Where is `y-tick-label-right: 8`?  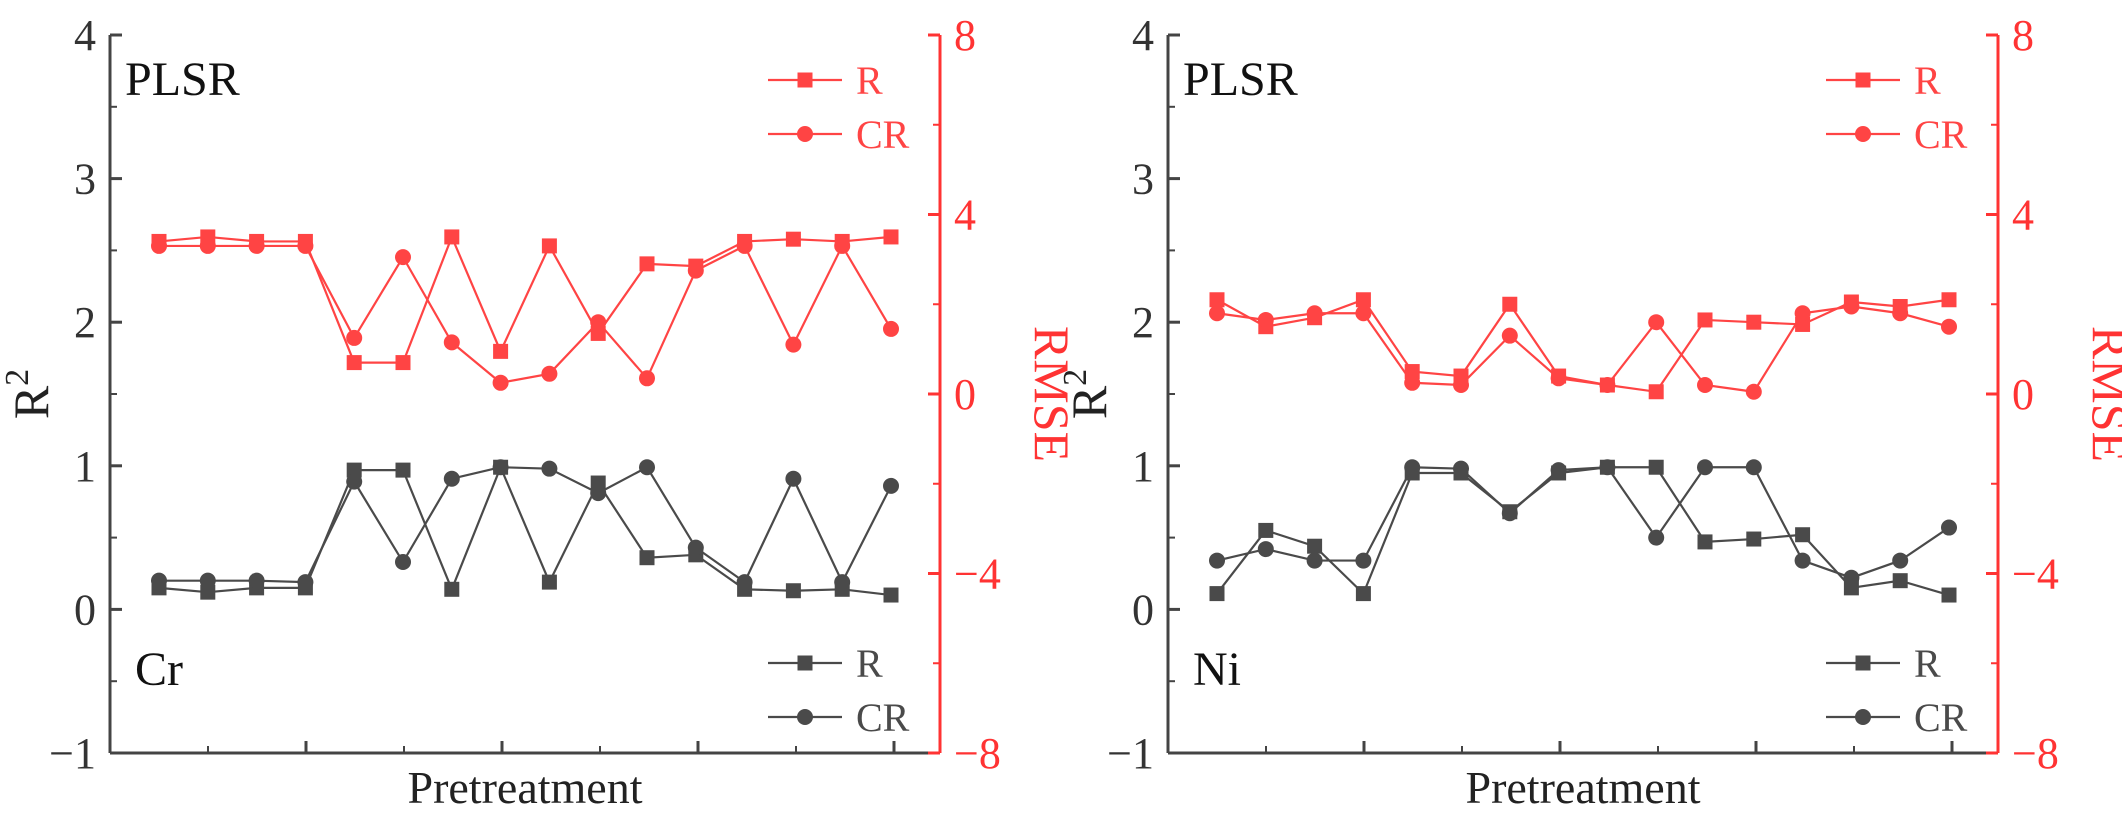 y-tick-label-right: 8 is located at coordinates (2023, 35).